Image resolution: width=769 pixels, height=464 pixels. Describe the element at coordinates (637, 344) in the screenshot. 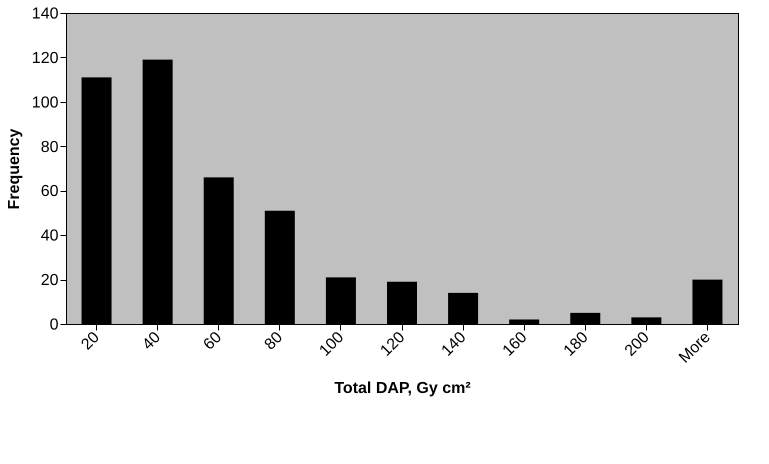

I see `x-tick-label: 200` at that location.